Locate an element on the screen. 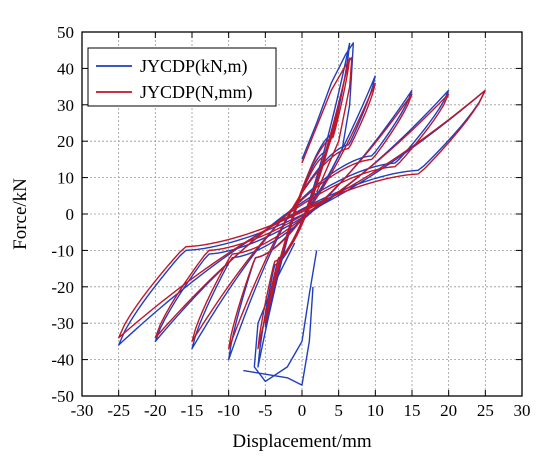 This screenshot has height=459, width=541. x-tick-label: 0 is located at coordinates (302, 410).